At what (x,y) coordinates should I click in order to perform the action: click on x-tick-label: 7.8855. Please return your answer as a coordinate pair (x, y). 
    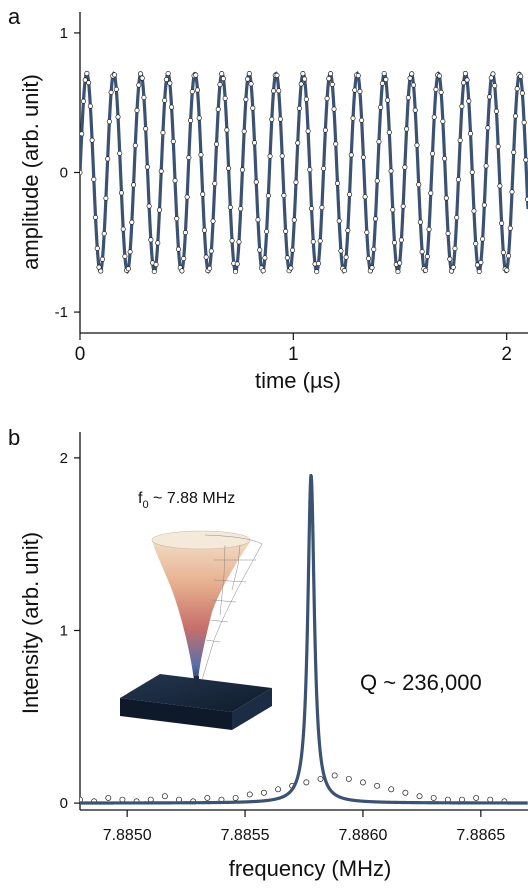
    Looking at the image, I should click on (245, 835).